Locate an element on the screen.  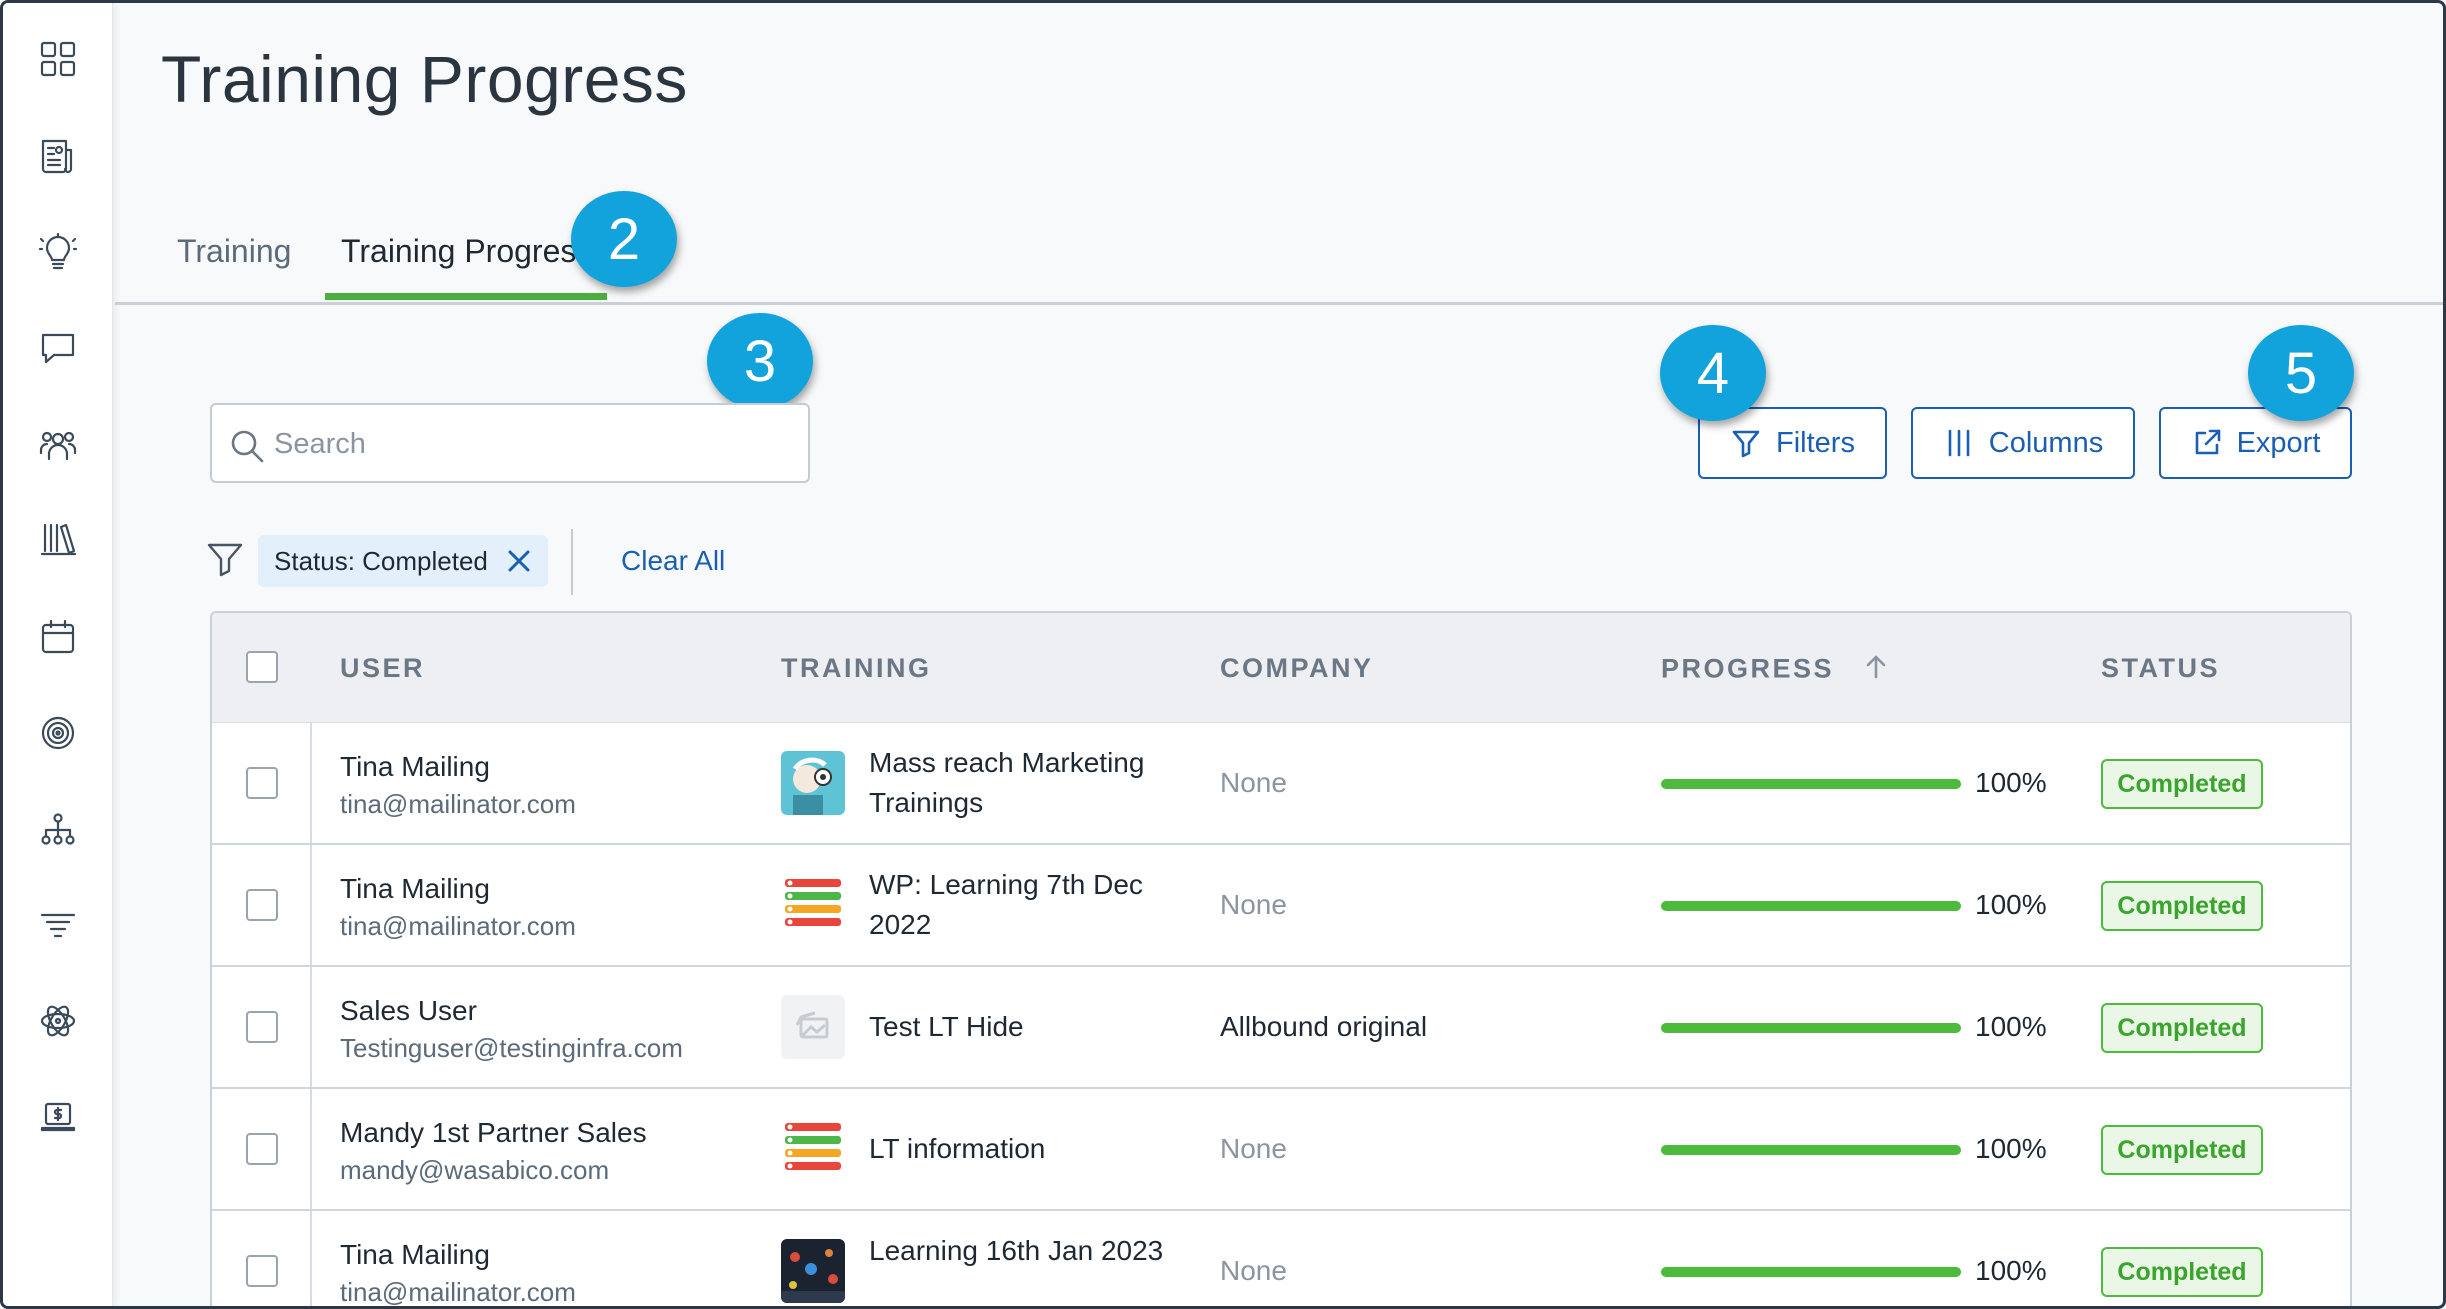
tab-training-progress: Training Progress is located at coordinates (467, 251).